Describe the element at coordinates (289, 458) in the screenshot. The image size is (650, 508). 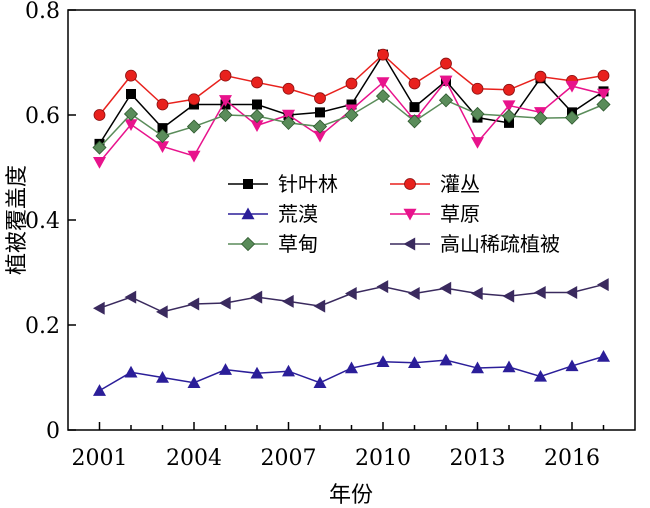
I see `x-tick-label: 2007` at that location.